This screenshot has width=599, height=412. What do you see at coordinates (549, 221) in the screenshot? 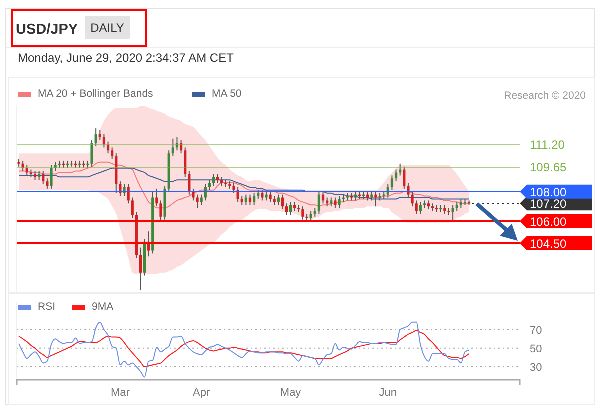
I see `ref-line-label: 106.00` at bounding box center [549, 221].